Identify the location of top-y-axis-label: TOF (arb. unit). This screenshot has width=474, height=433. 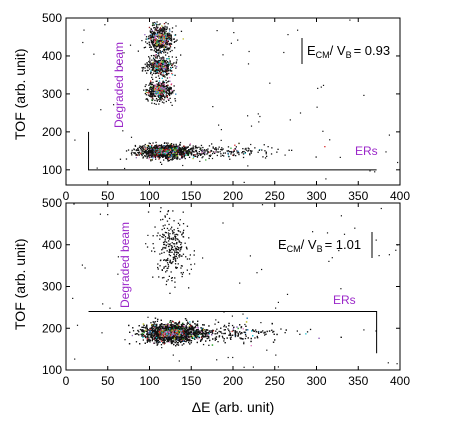
(20, 94).